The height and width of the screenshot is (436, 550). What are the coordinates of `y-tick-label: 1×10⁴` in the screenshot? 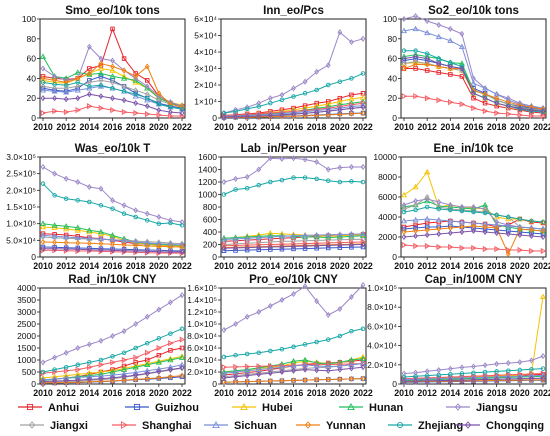 It's located at (205, 102).